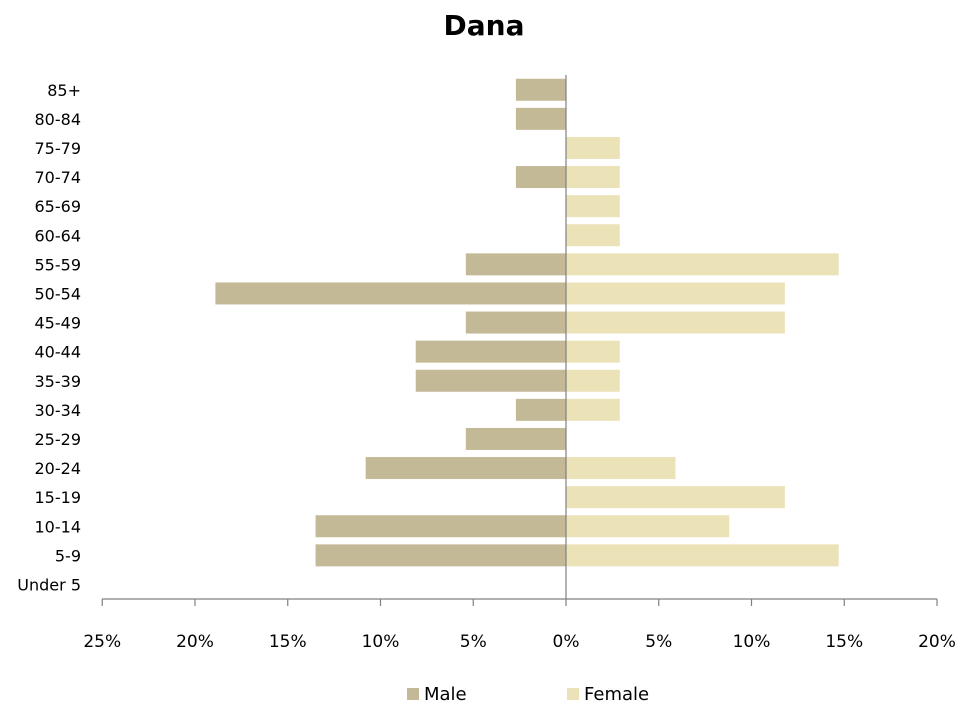  I want to click on category-label: 25-29, so click(58, 439).